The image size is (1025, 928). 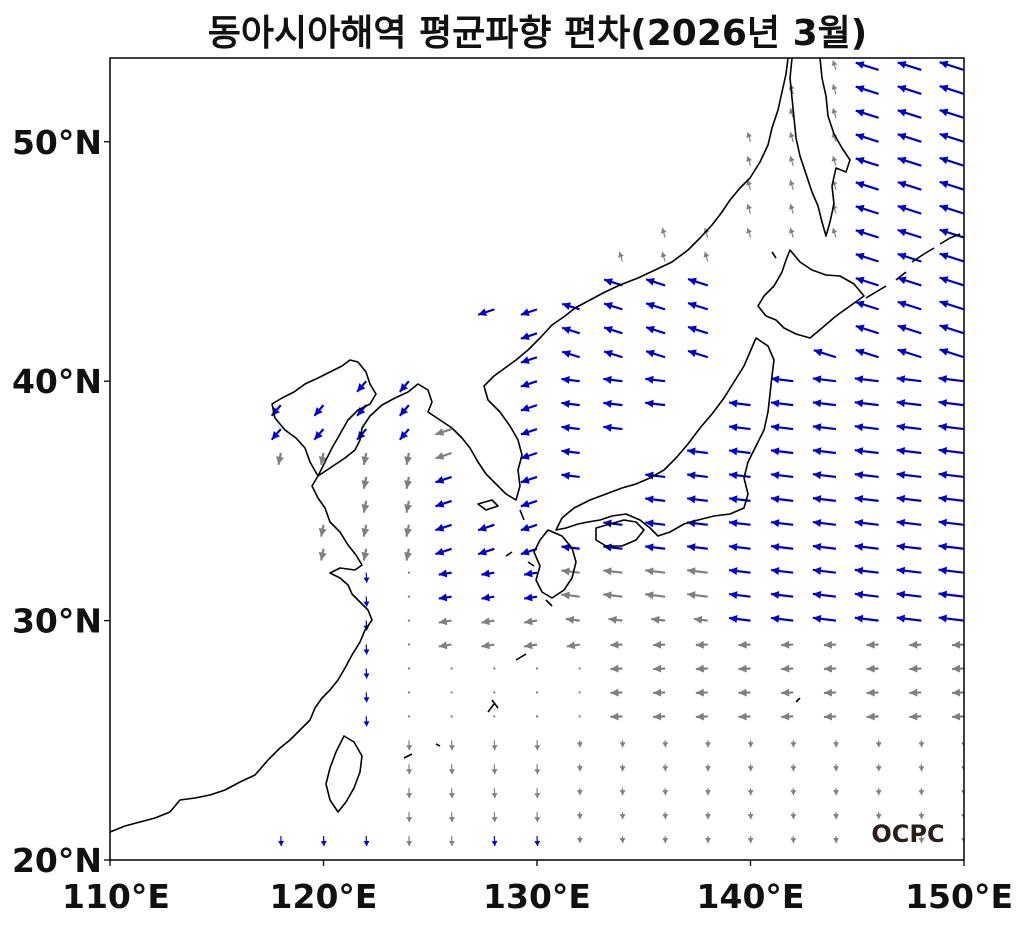 What do you see at coordinates (57, 381) in the screenshot?
I see `y-tick-label: 40°N` at bounding box center [57, 381].